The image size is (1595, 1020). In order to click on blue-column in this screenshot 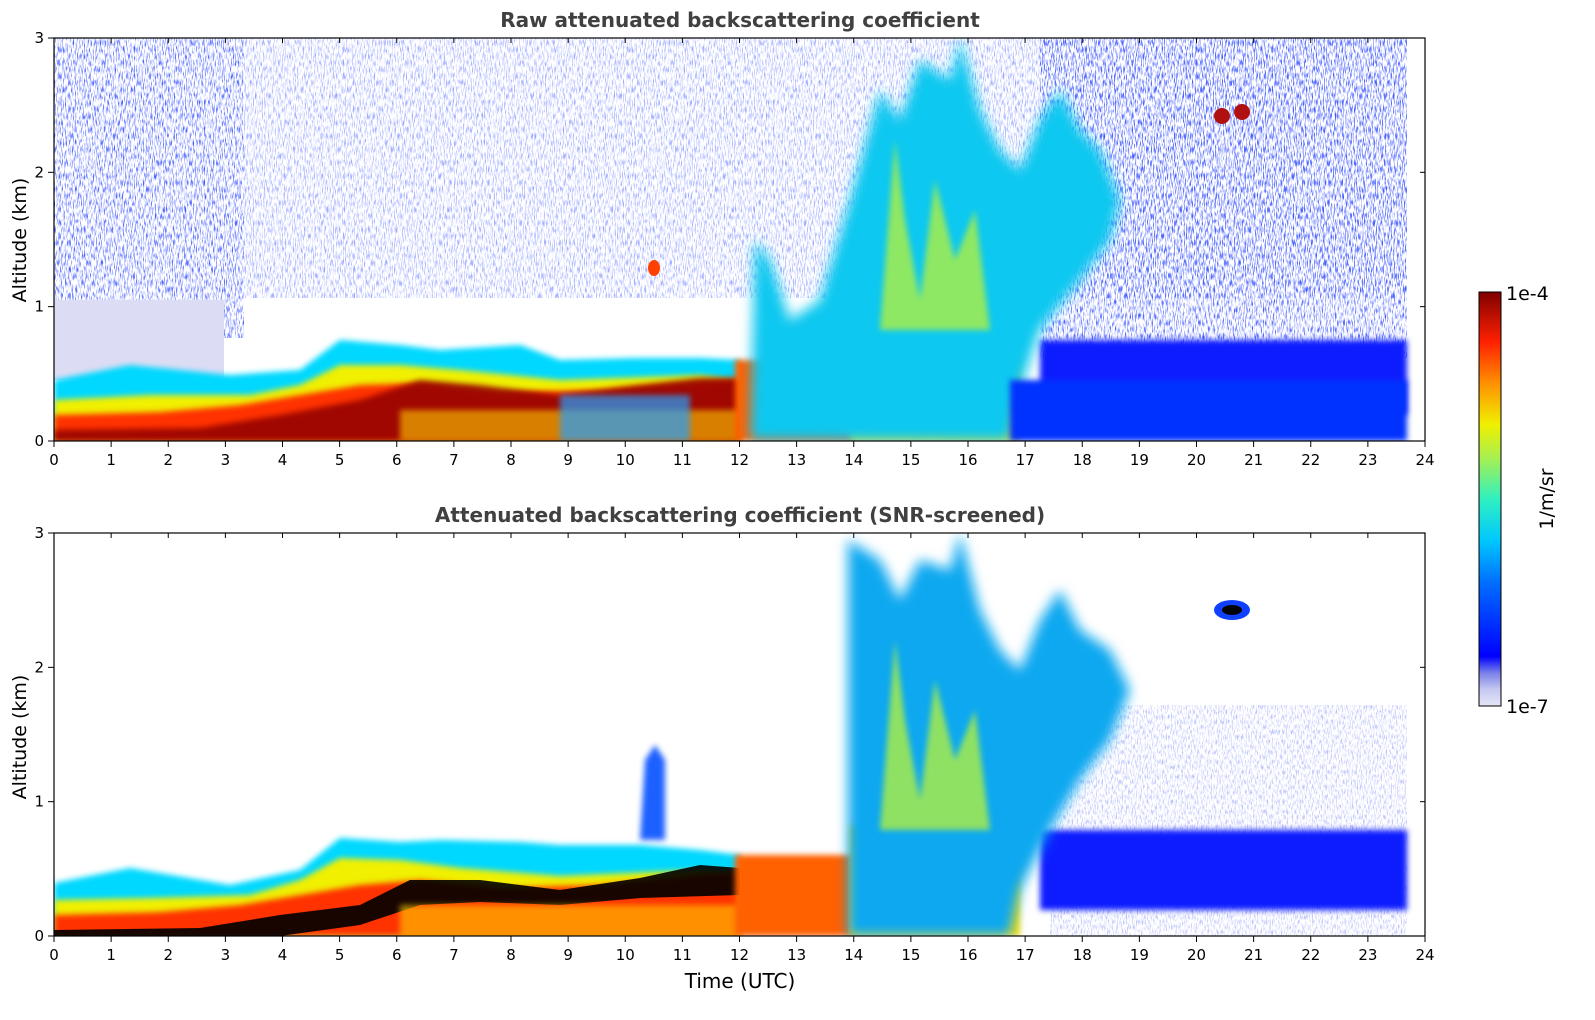, I will do `click(625, 418)`.